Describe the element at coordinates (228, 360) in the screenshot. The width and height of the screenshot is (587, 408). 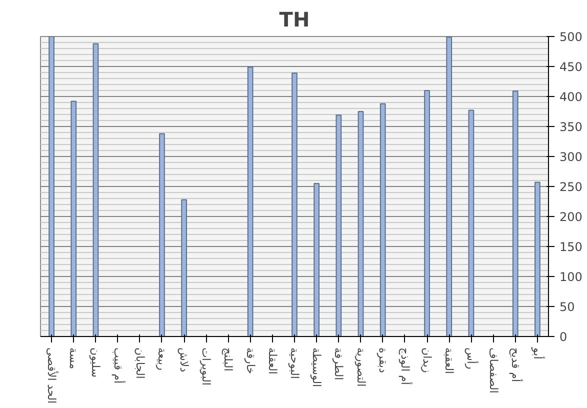
I see `x-tick-label: البلنج` at that location.